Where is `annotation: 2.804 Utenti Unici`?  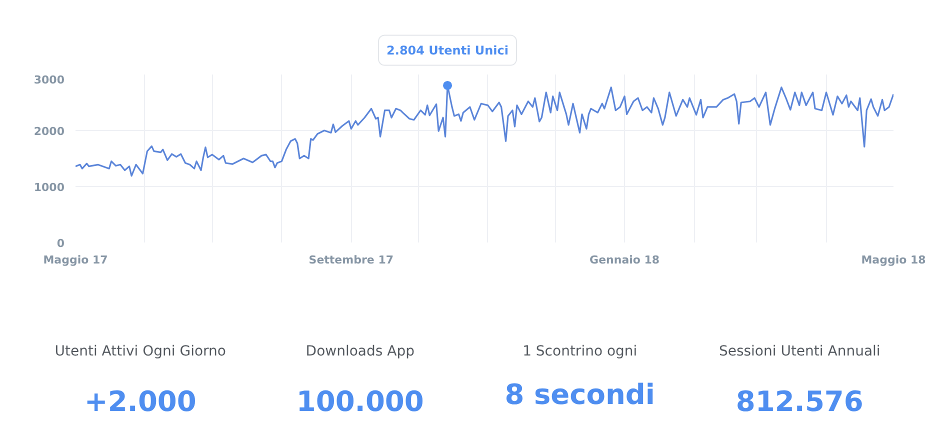
annotation: 2.804 Utenti Unici is located at coordinates (447, 50).